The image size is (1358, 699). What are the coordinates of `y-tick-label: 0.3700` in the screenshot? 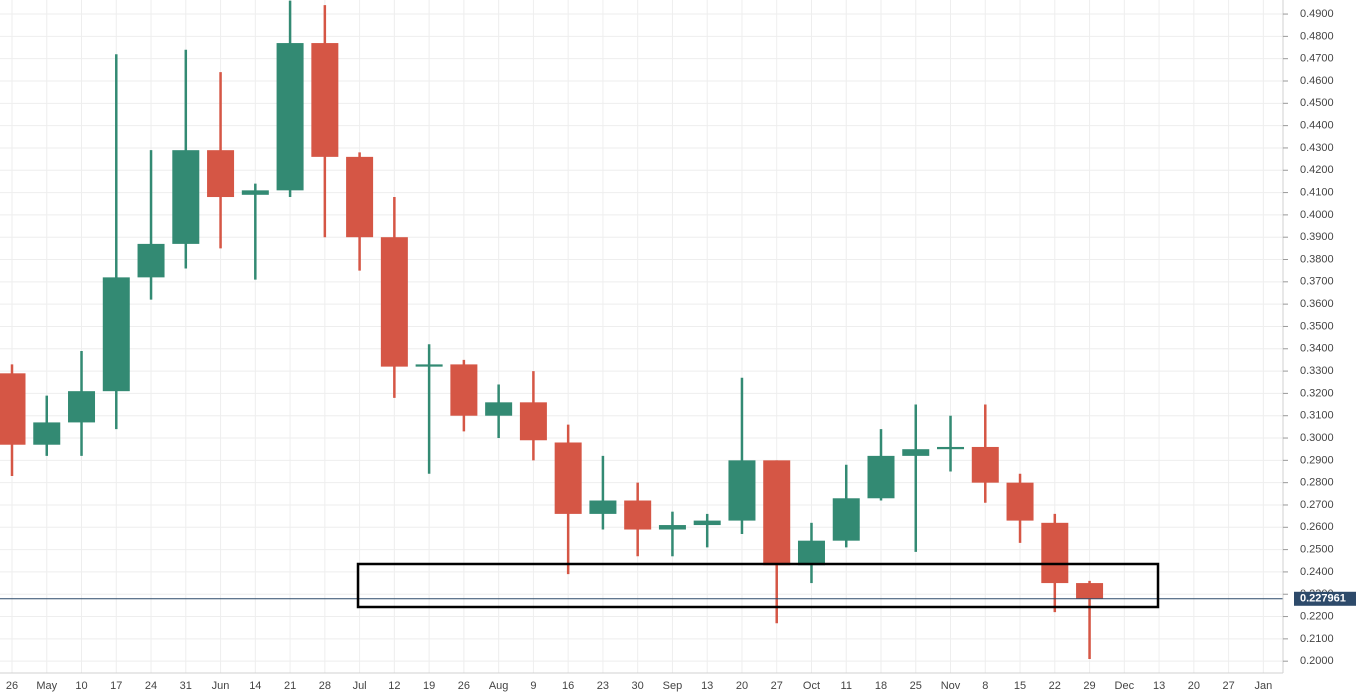 It's located at (1317, 282).